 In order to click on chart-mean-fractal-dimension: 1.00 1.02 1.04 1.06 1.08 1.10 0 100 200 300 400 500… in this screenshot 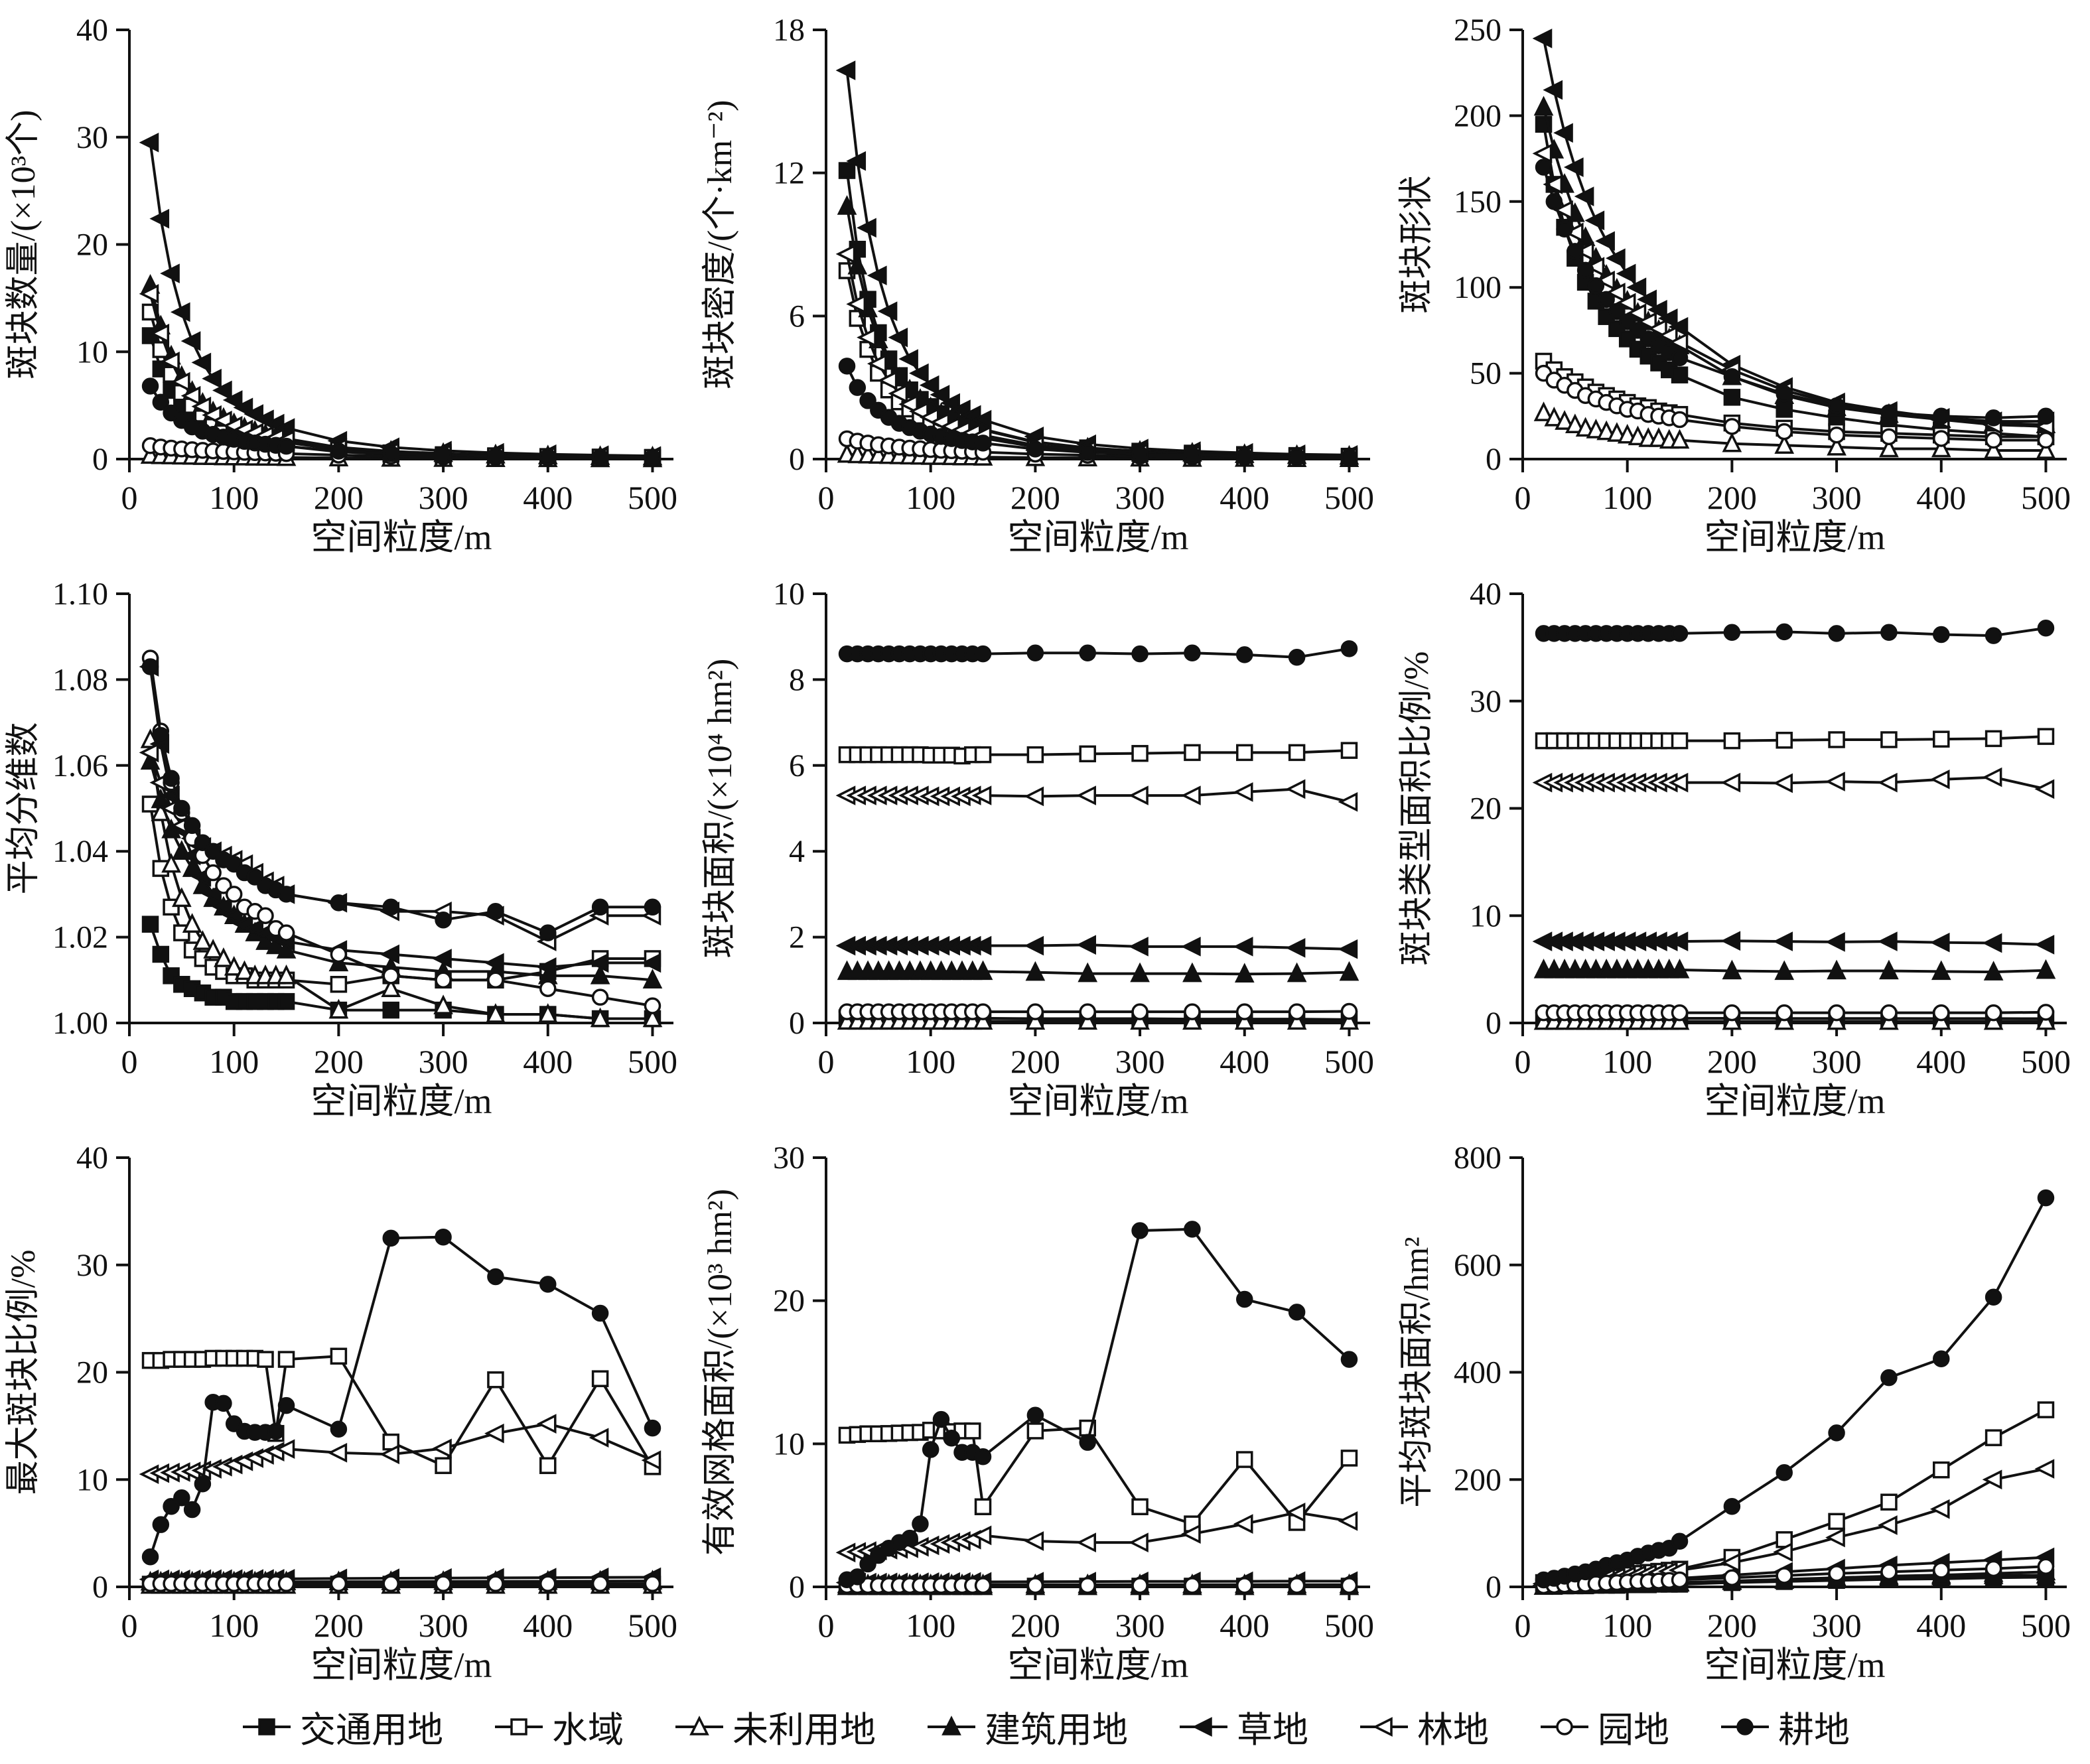, I will do `click(348, 846)`.